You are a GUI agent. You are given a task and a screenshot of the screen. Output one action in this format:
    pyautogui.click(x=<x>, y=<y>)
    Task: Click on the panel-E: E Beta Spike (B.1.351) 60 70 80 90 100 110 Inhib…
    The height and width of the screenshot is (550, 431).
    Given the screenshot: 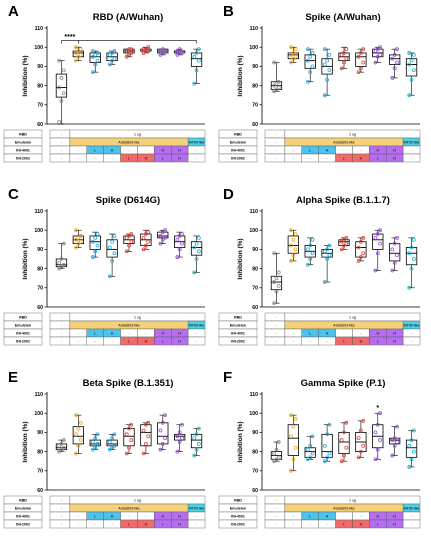 What is the action you would take?
    pyautogui.click(x=104, y=449)
    